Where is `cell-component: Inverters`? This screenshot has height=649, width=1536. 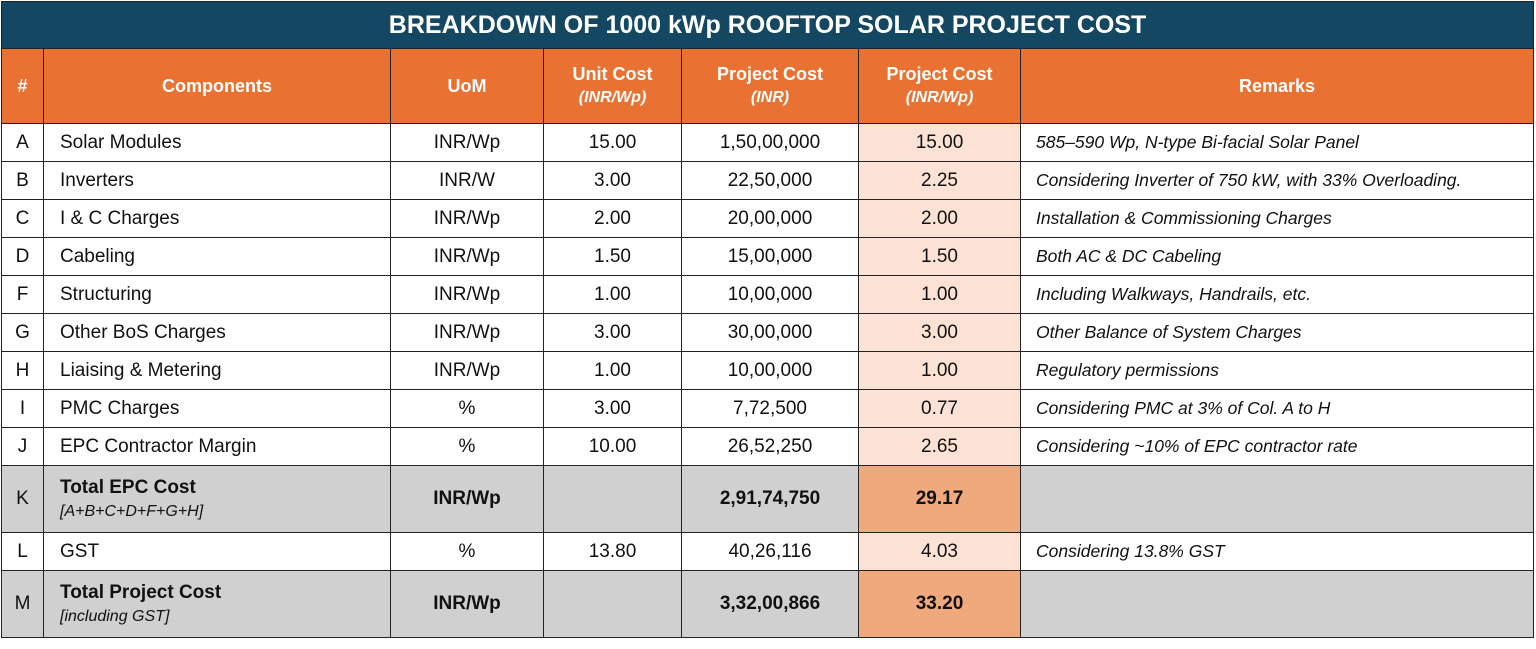
cell-component: Inverters is located at coordinates (217, 180).